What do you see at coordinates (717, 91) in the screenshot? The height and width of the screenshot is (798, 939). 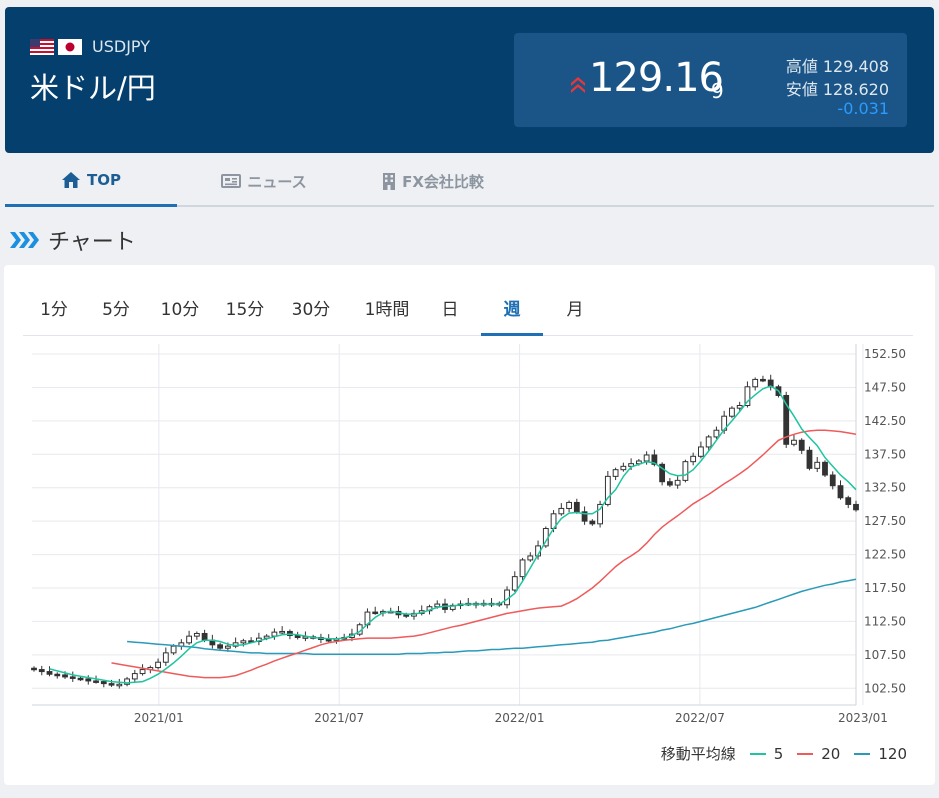 I see `current-price-last-digit: 9` at bounding box center [717, 91].